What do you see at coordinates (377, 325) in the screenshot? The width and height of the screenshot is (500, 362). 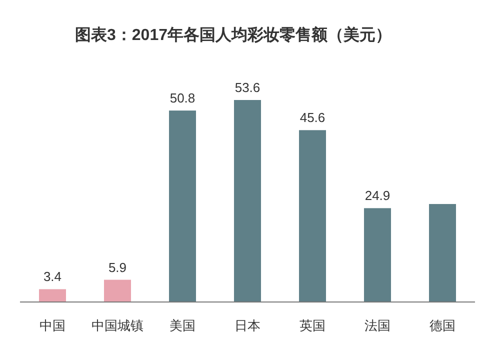 I see `x-tick-label: 法国` at bounding box center [377, 325].